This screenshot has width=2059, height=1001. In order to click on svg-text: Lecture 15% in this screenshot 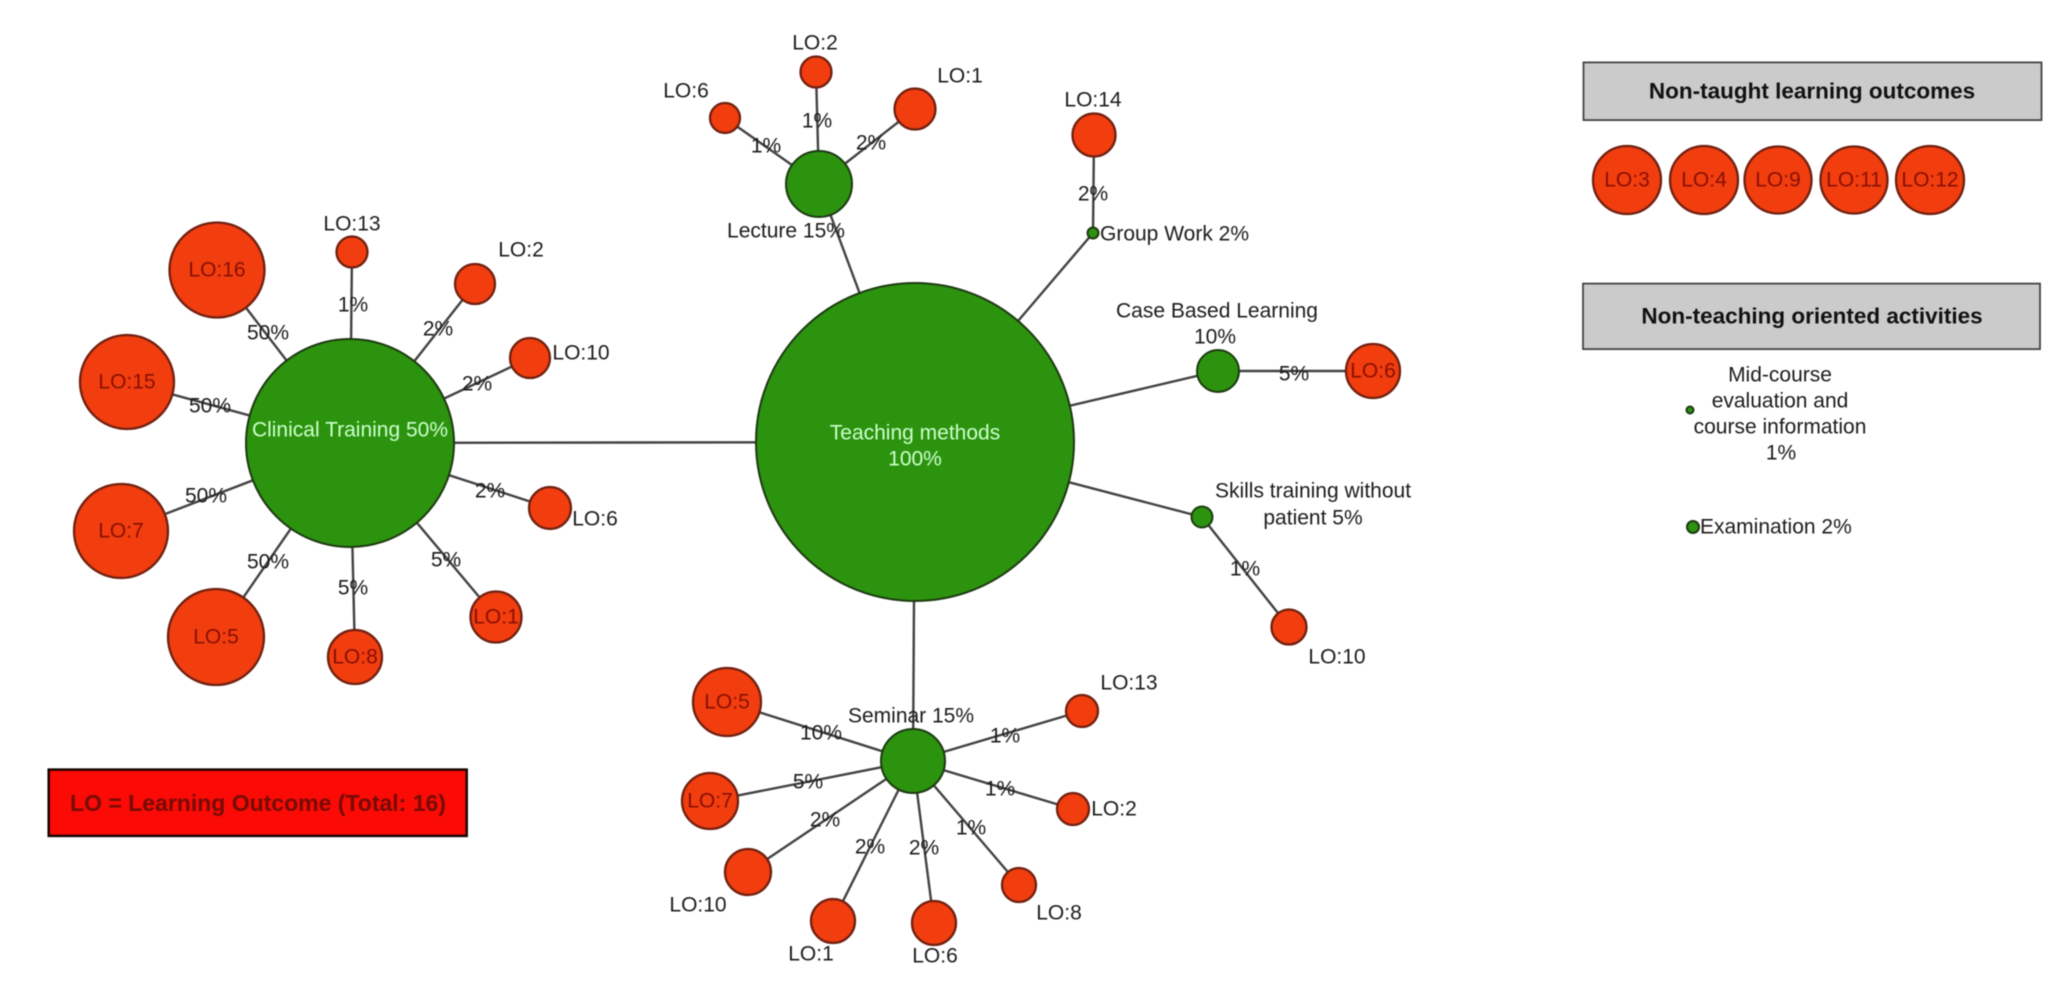, I will do `click(786, 231)`.